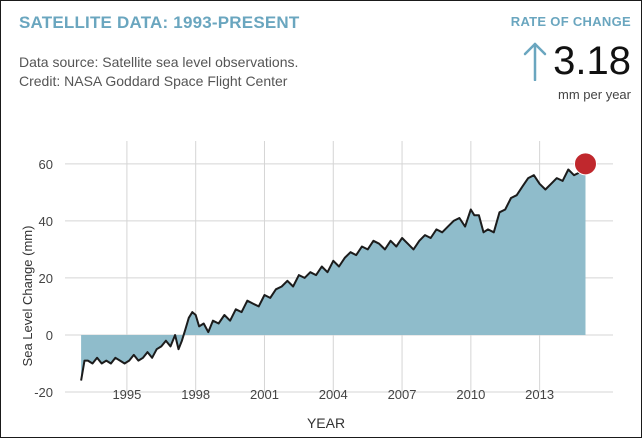 Image resolution: width=642 pixels, height=438 pixels. Describe the element at coordinates (46, 164) in the screenshot. I see `y-tick-label: 60` at that location.